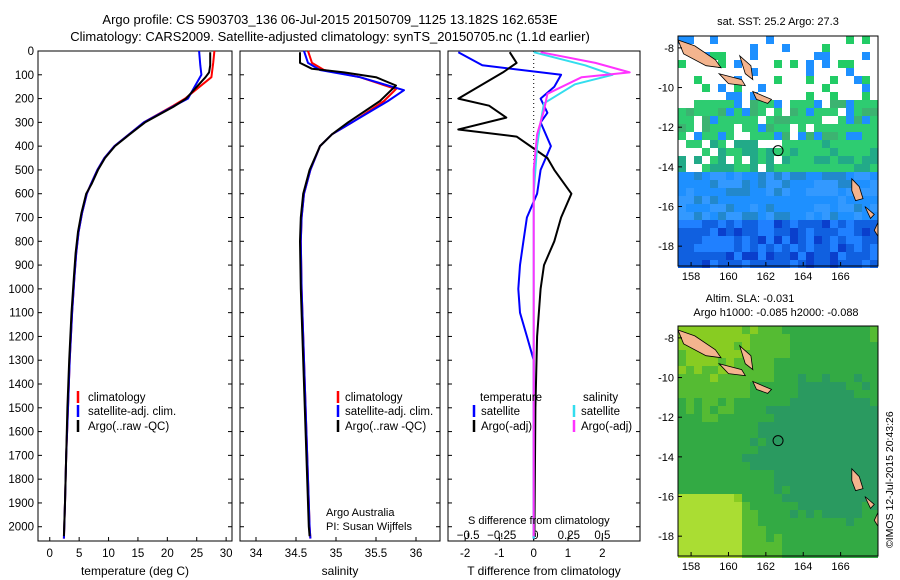  Describe the element at coordinates (369, 527) in the screenshot. I see `salinity-note-pi: PI: Susan Wijffels` at that location.